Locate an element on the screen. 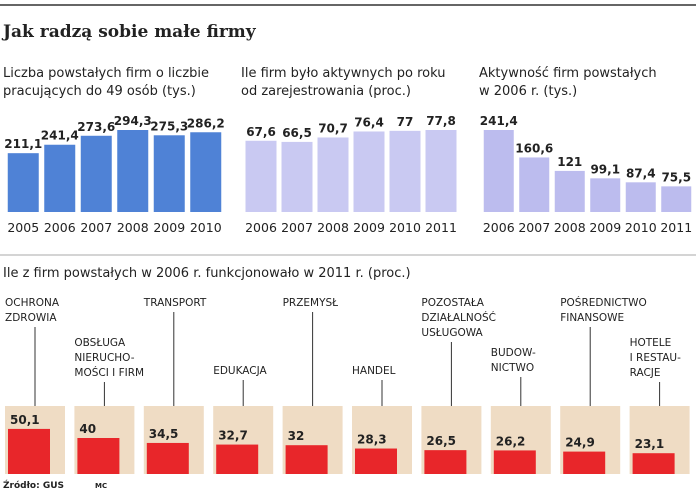  chart-subtitle: pracujących do 49 osób (tys.) is located at coordinates (99, 91).